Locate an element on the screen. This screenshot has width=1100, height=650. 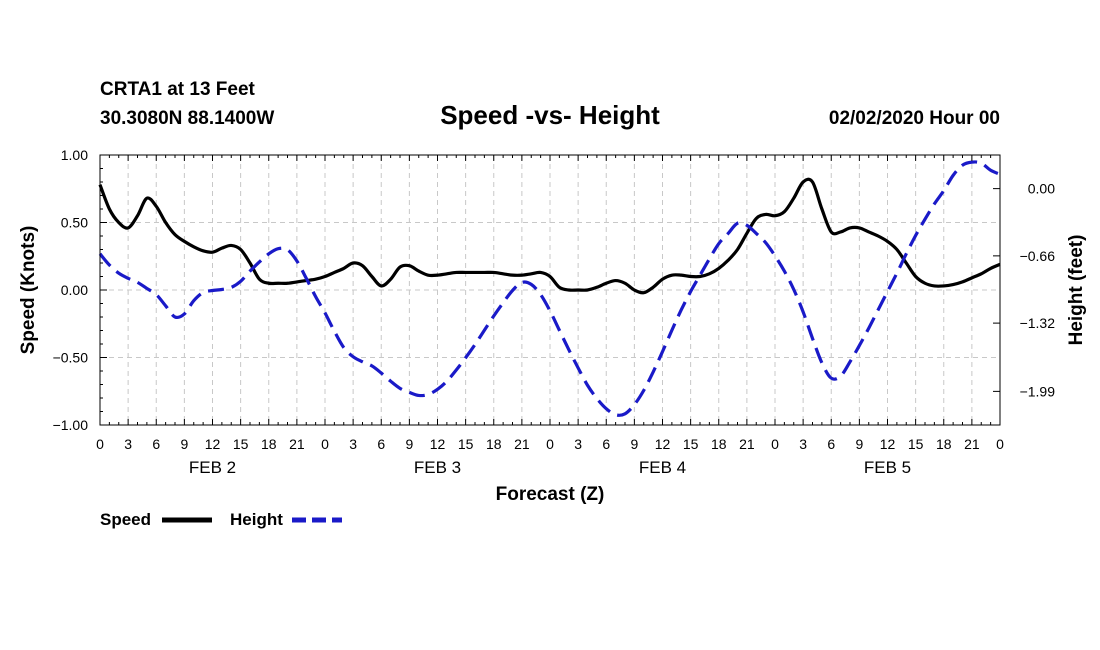
legend-height-label: Height is located at coordinates (256, 519).